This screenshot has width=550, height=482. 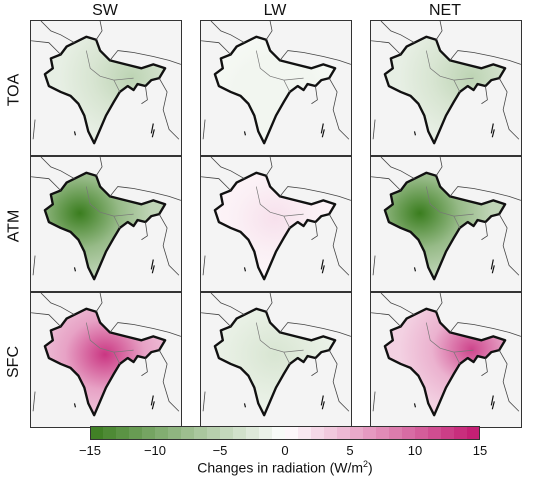 What do you see at coordinates (105, 10) in the screenshot?
I see `col-title-sw: SW` at bounding box center [105, 10].